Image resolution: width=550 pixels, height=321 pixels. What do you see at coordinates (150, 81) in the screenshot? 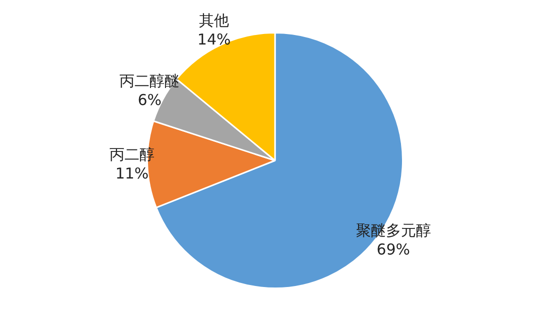
I see `slice-label: 丙二醇醚` at bounding box center [150, 81].